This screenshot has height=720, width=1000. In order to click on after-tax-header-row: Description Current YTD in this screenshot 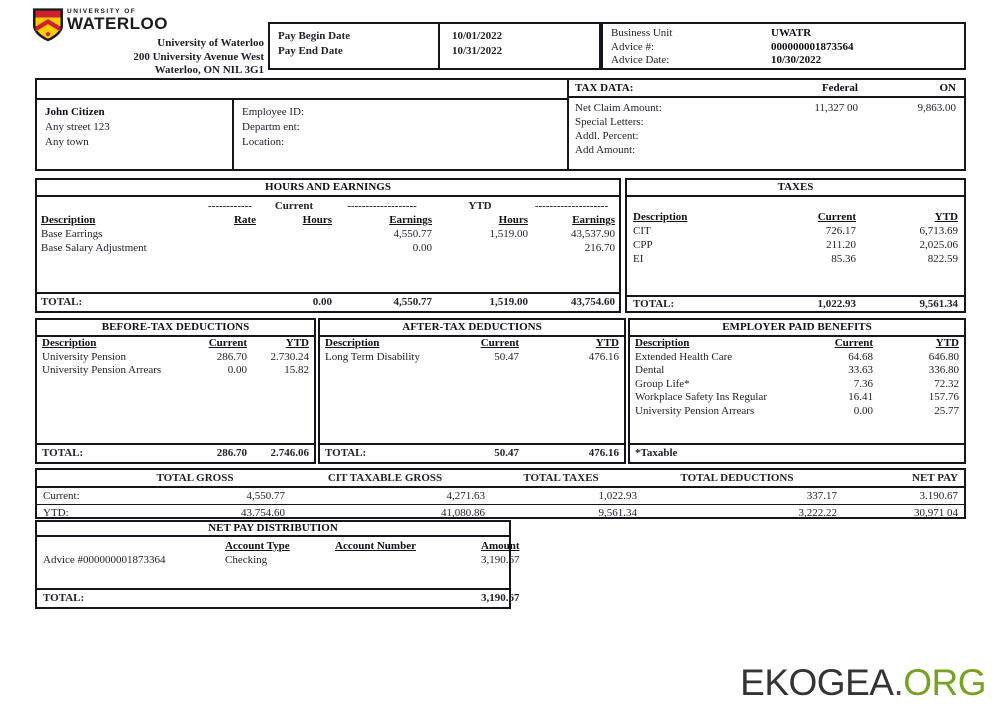, I will do `click(472, 343)`.